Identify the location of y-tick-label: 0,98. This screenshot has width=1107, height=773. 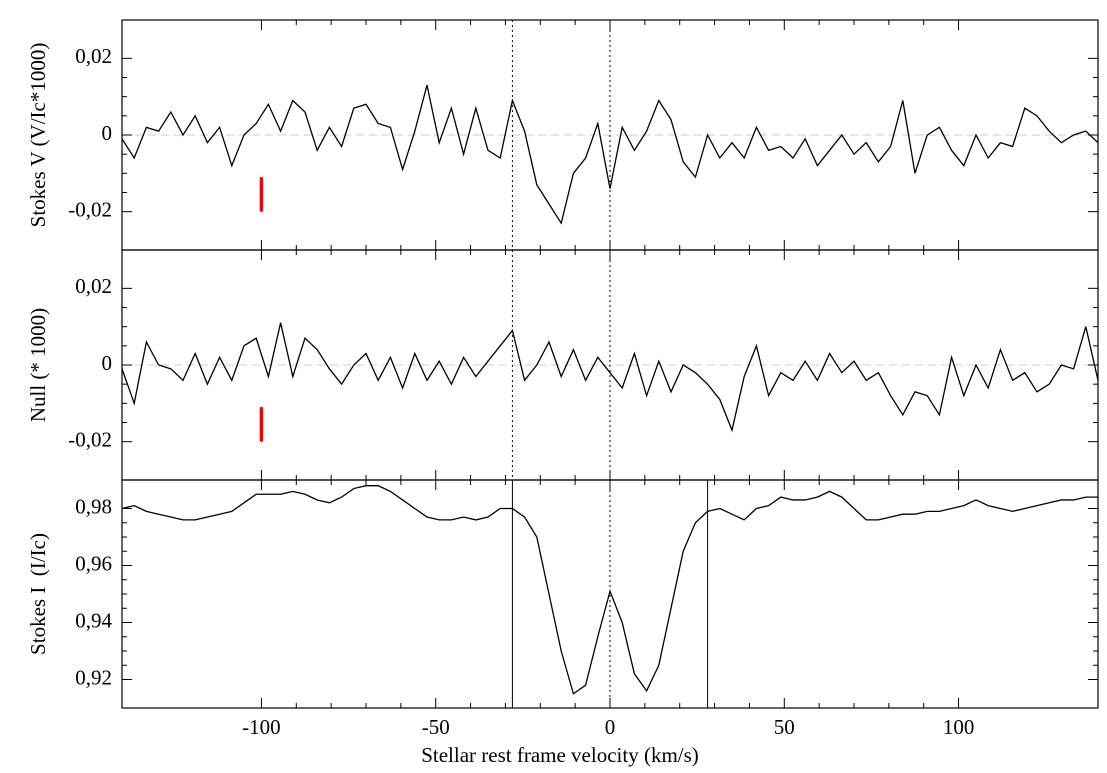
(93, 506).